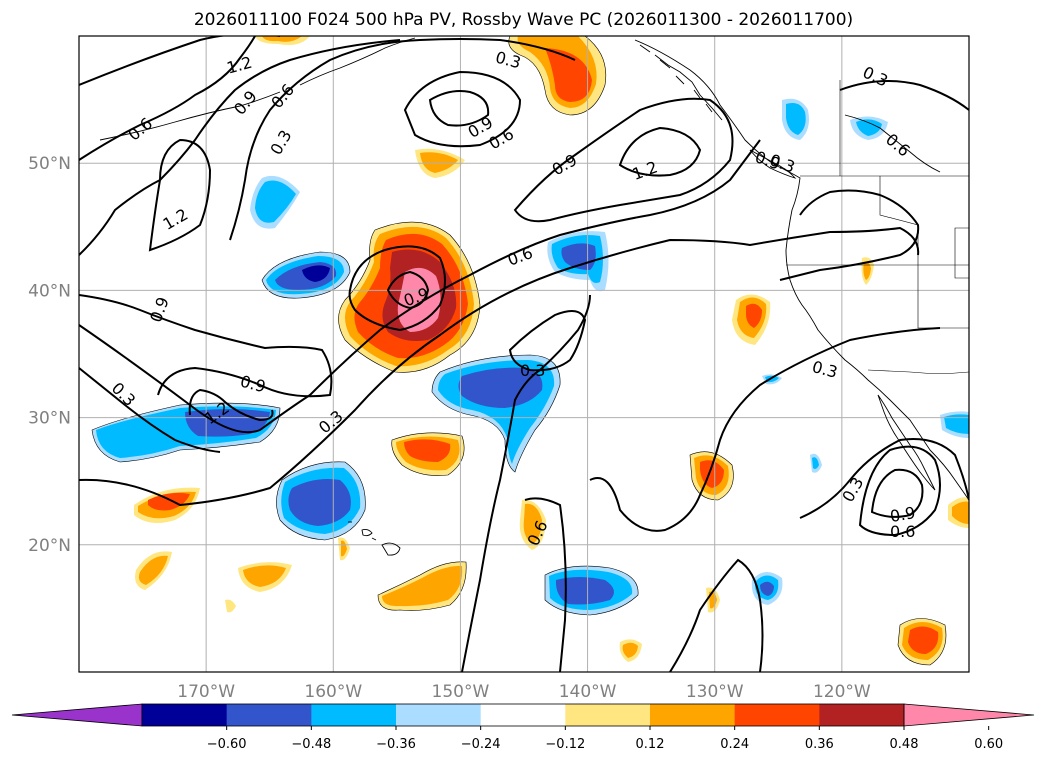  Describe the element at coordinates (396, 744) in the screenshot. I see `colorbar-tick-label: −0.36` at that location.